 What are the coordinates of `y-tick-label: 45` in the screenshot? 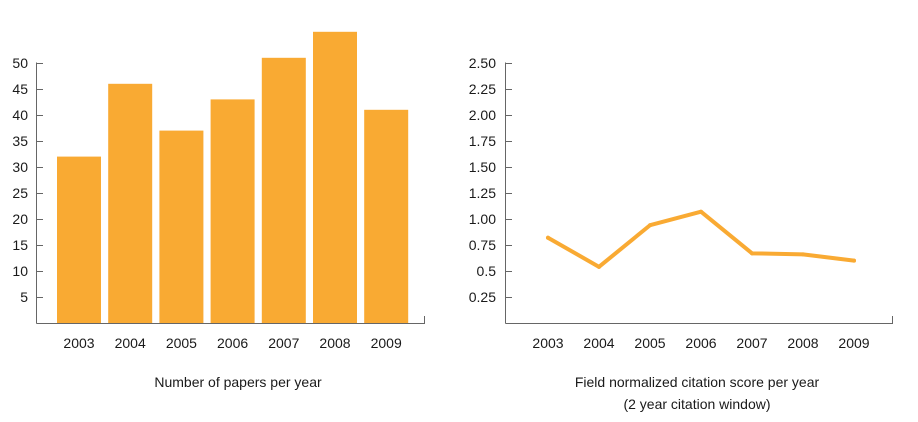 It's located at (20, 89).